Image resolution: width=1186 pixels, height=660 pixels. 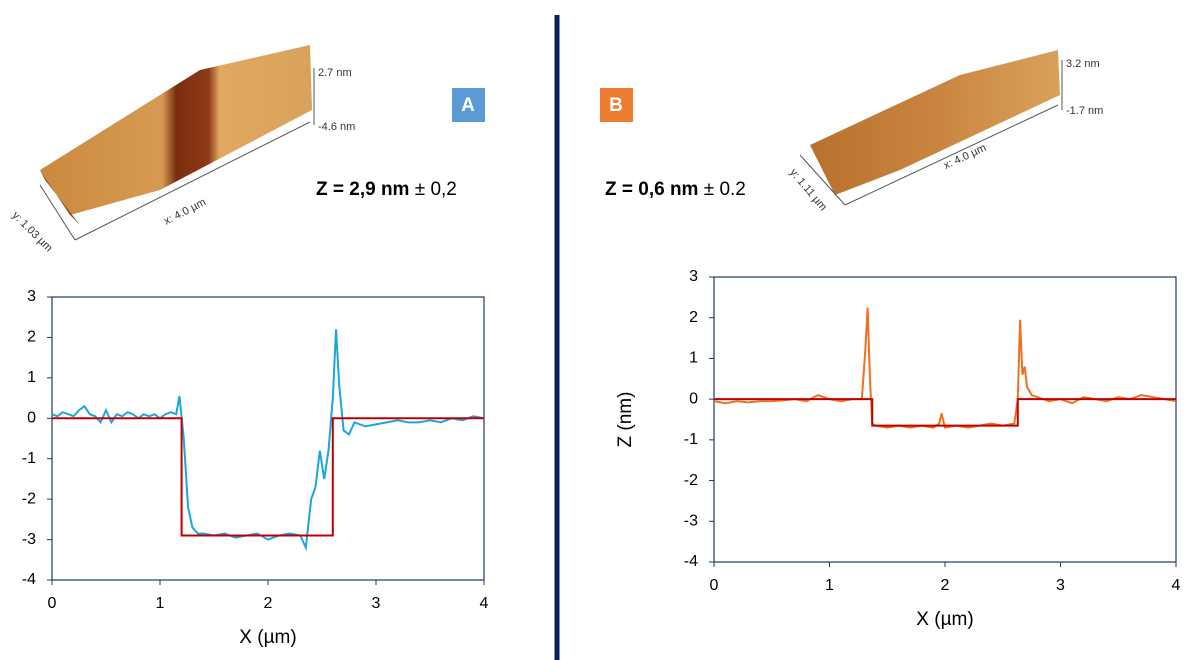 I want to click on afm-label: -4.6 nm, so click(x=336, y=127).